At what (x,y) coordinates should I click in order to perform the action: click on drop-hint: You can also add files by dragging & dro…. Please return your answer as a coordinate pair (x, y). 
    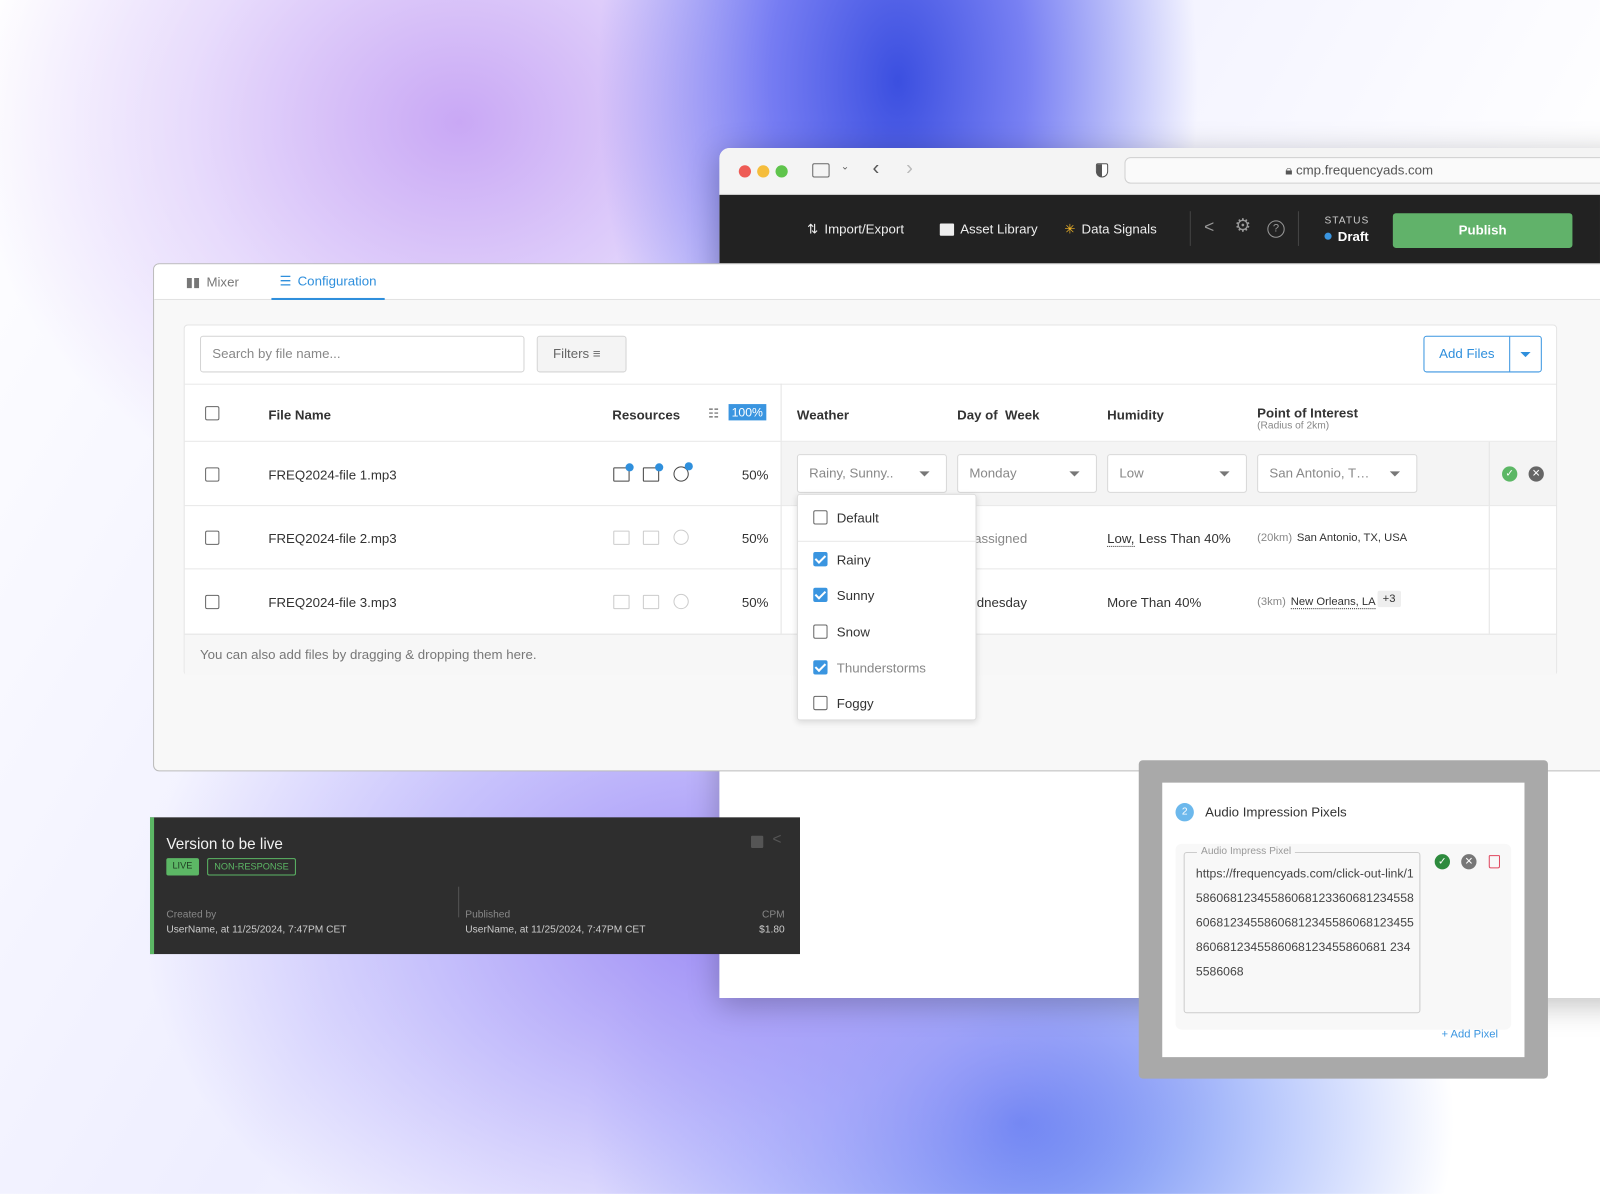
    Looking at the image, I should click on (368, 654).